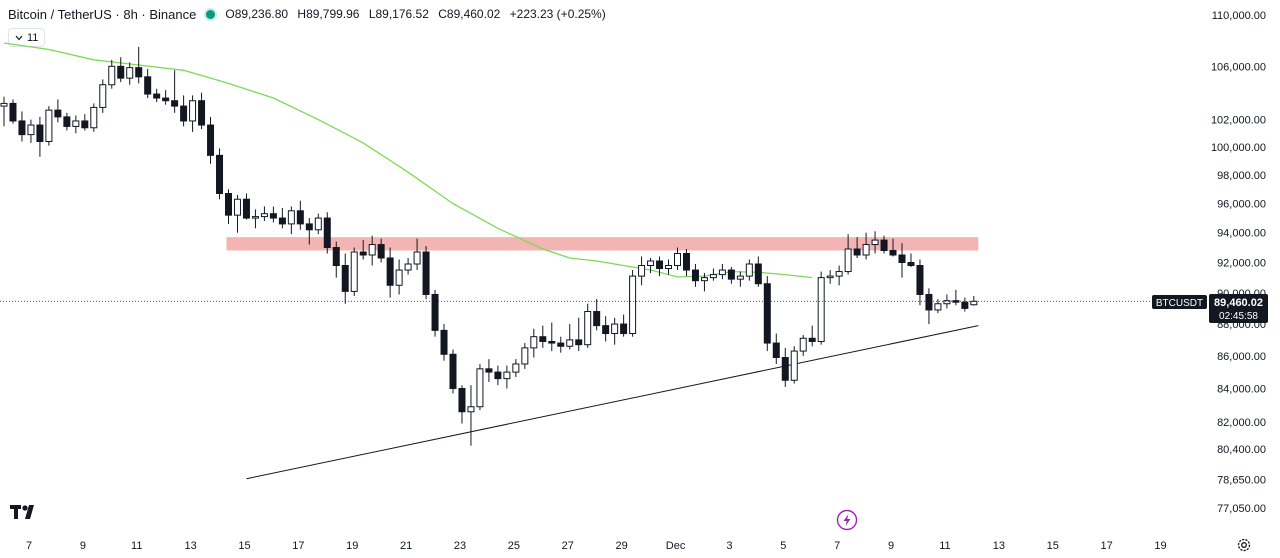  Describe the element at coordinates (1244, 547) in the screenshot. I see `settings-gear-icon` at that location.